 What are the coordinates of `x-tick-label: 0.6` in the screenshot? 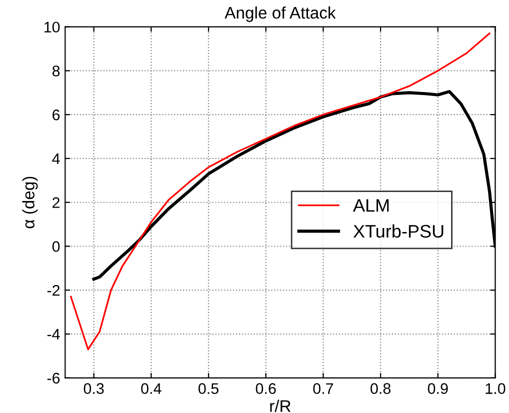 It's located at (266, 388).